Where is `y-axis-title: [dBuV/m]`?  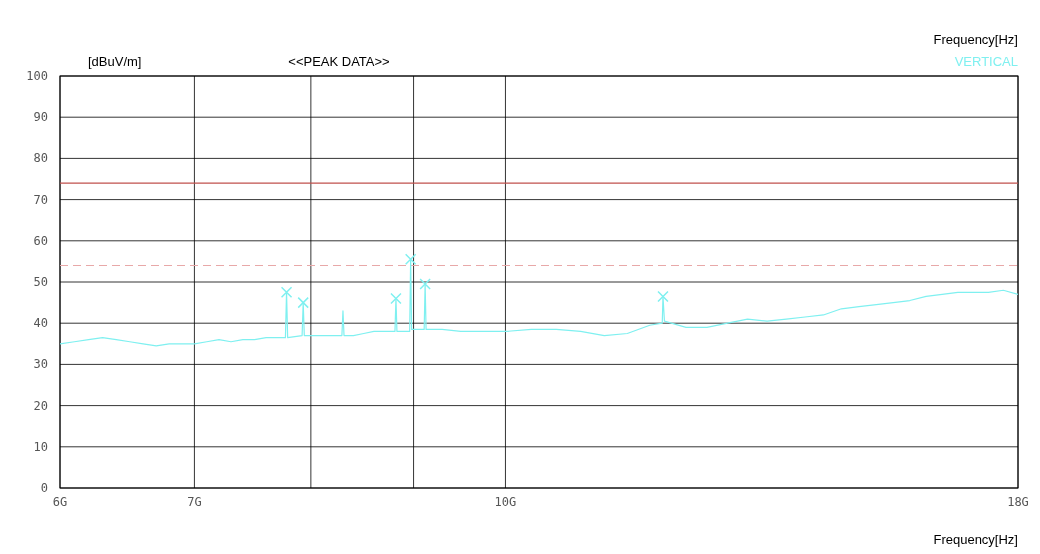
y-axis-title: [dBuV/m] is located at coordinates (115, 61).